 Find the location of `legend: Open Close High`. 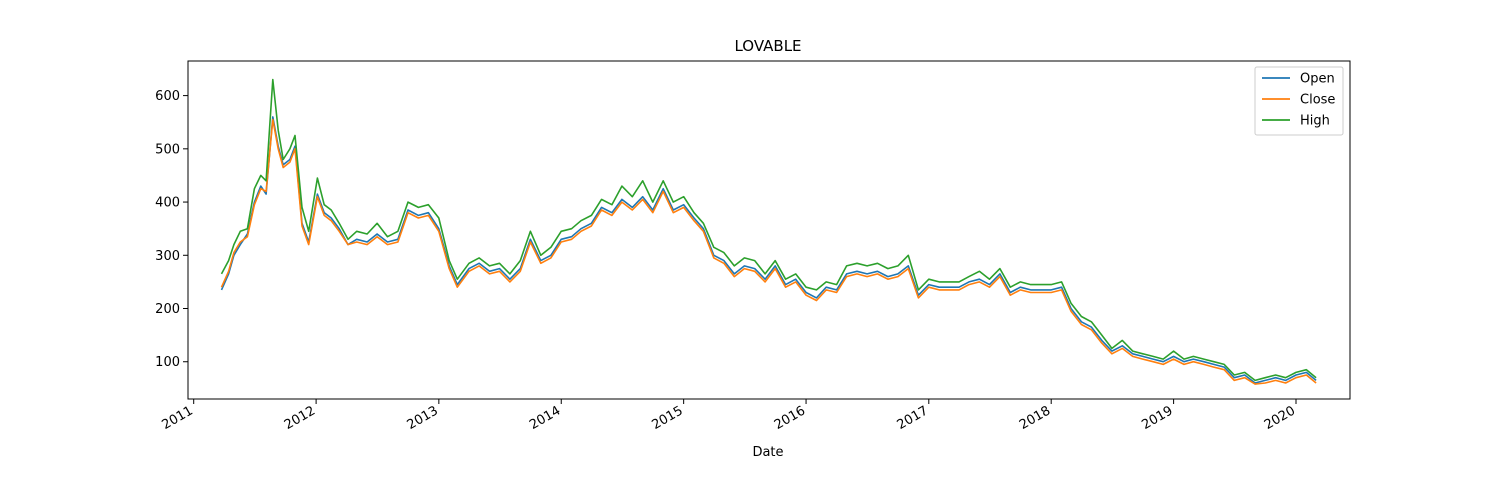

legend: Open Close High is located at coordinates (1299, 101).